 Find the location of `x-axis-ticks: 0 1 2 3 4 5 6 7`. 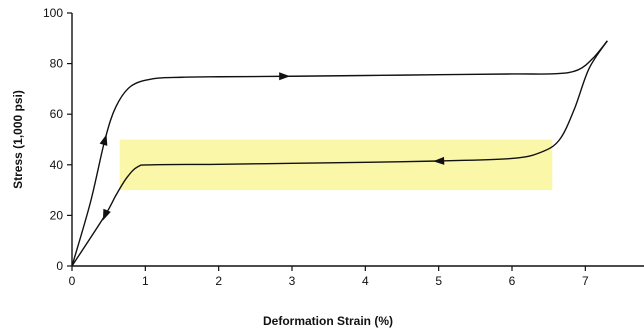

x-axis-ticks: 0 1 2 3 4 5 6 7 is located at coordinates (329, 277).